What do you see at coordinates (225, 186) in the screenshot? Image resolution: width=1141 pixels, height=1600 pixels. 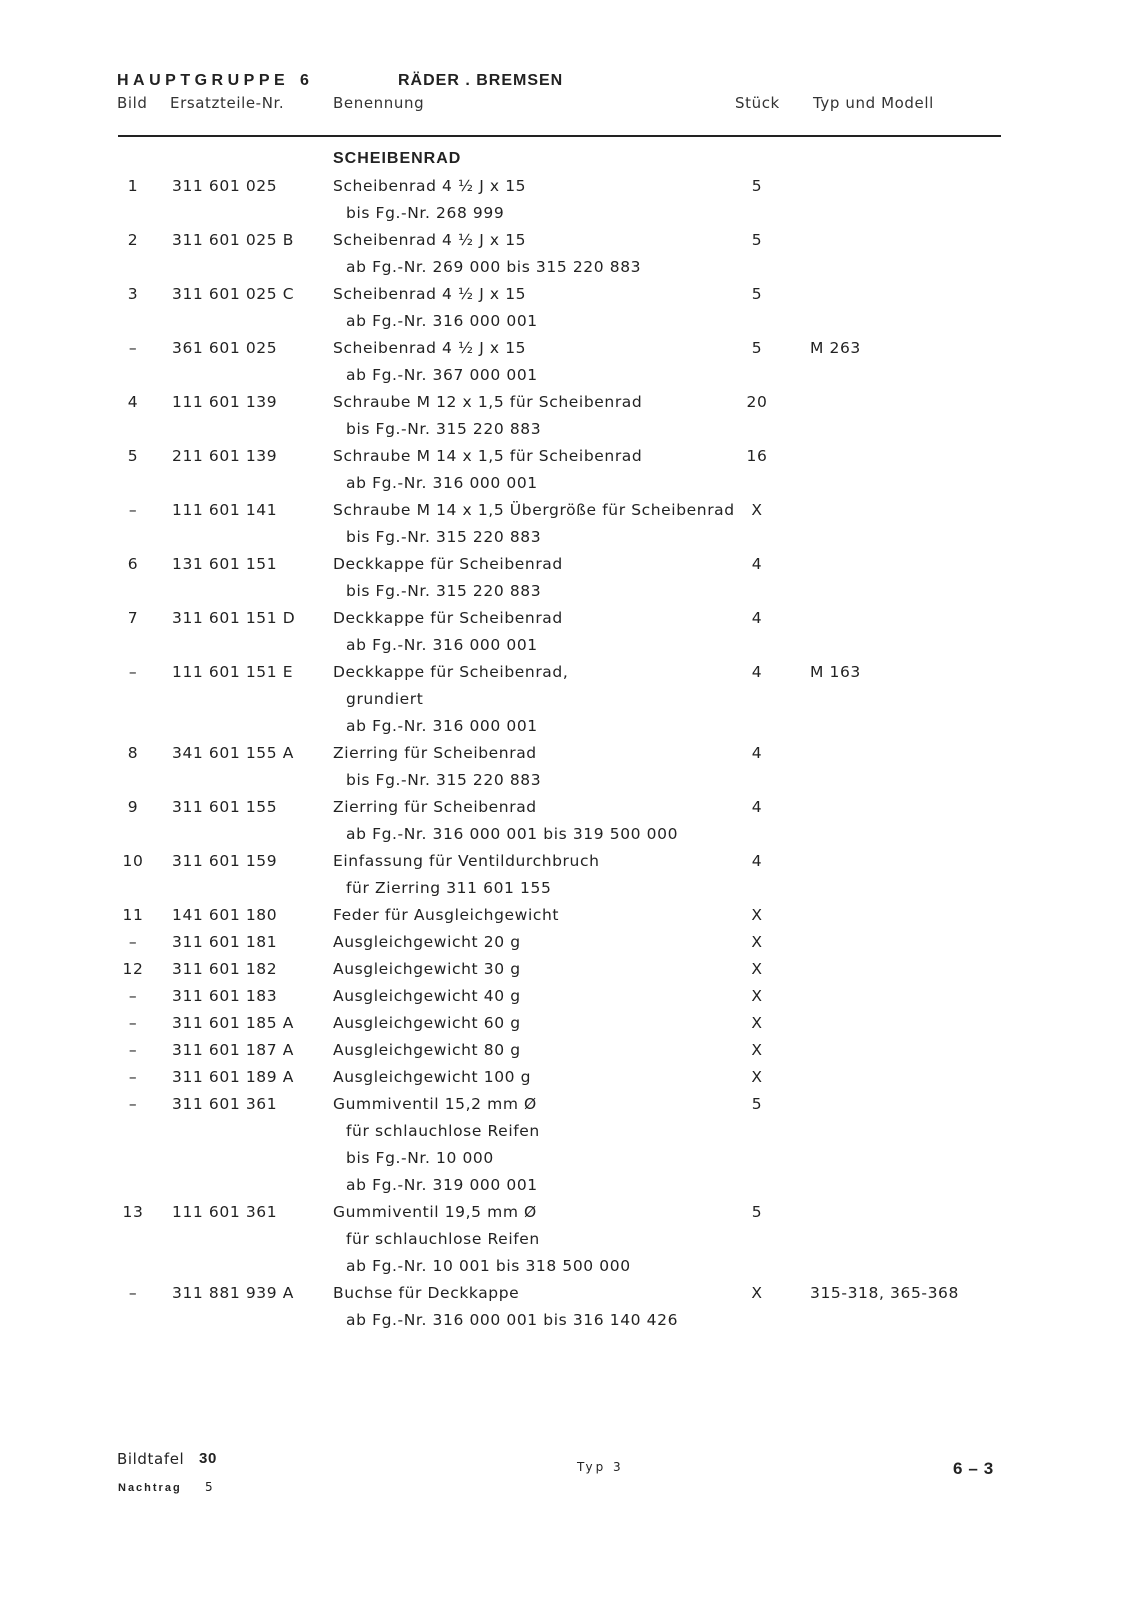 I see `part-number: 311 601 025` at bounding box center [225, 186].